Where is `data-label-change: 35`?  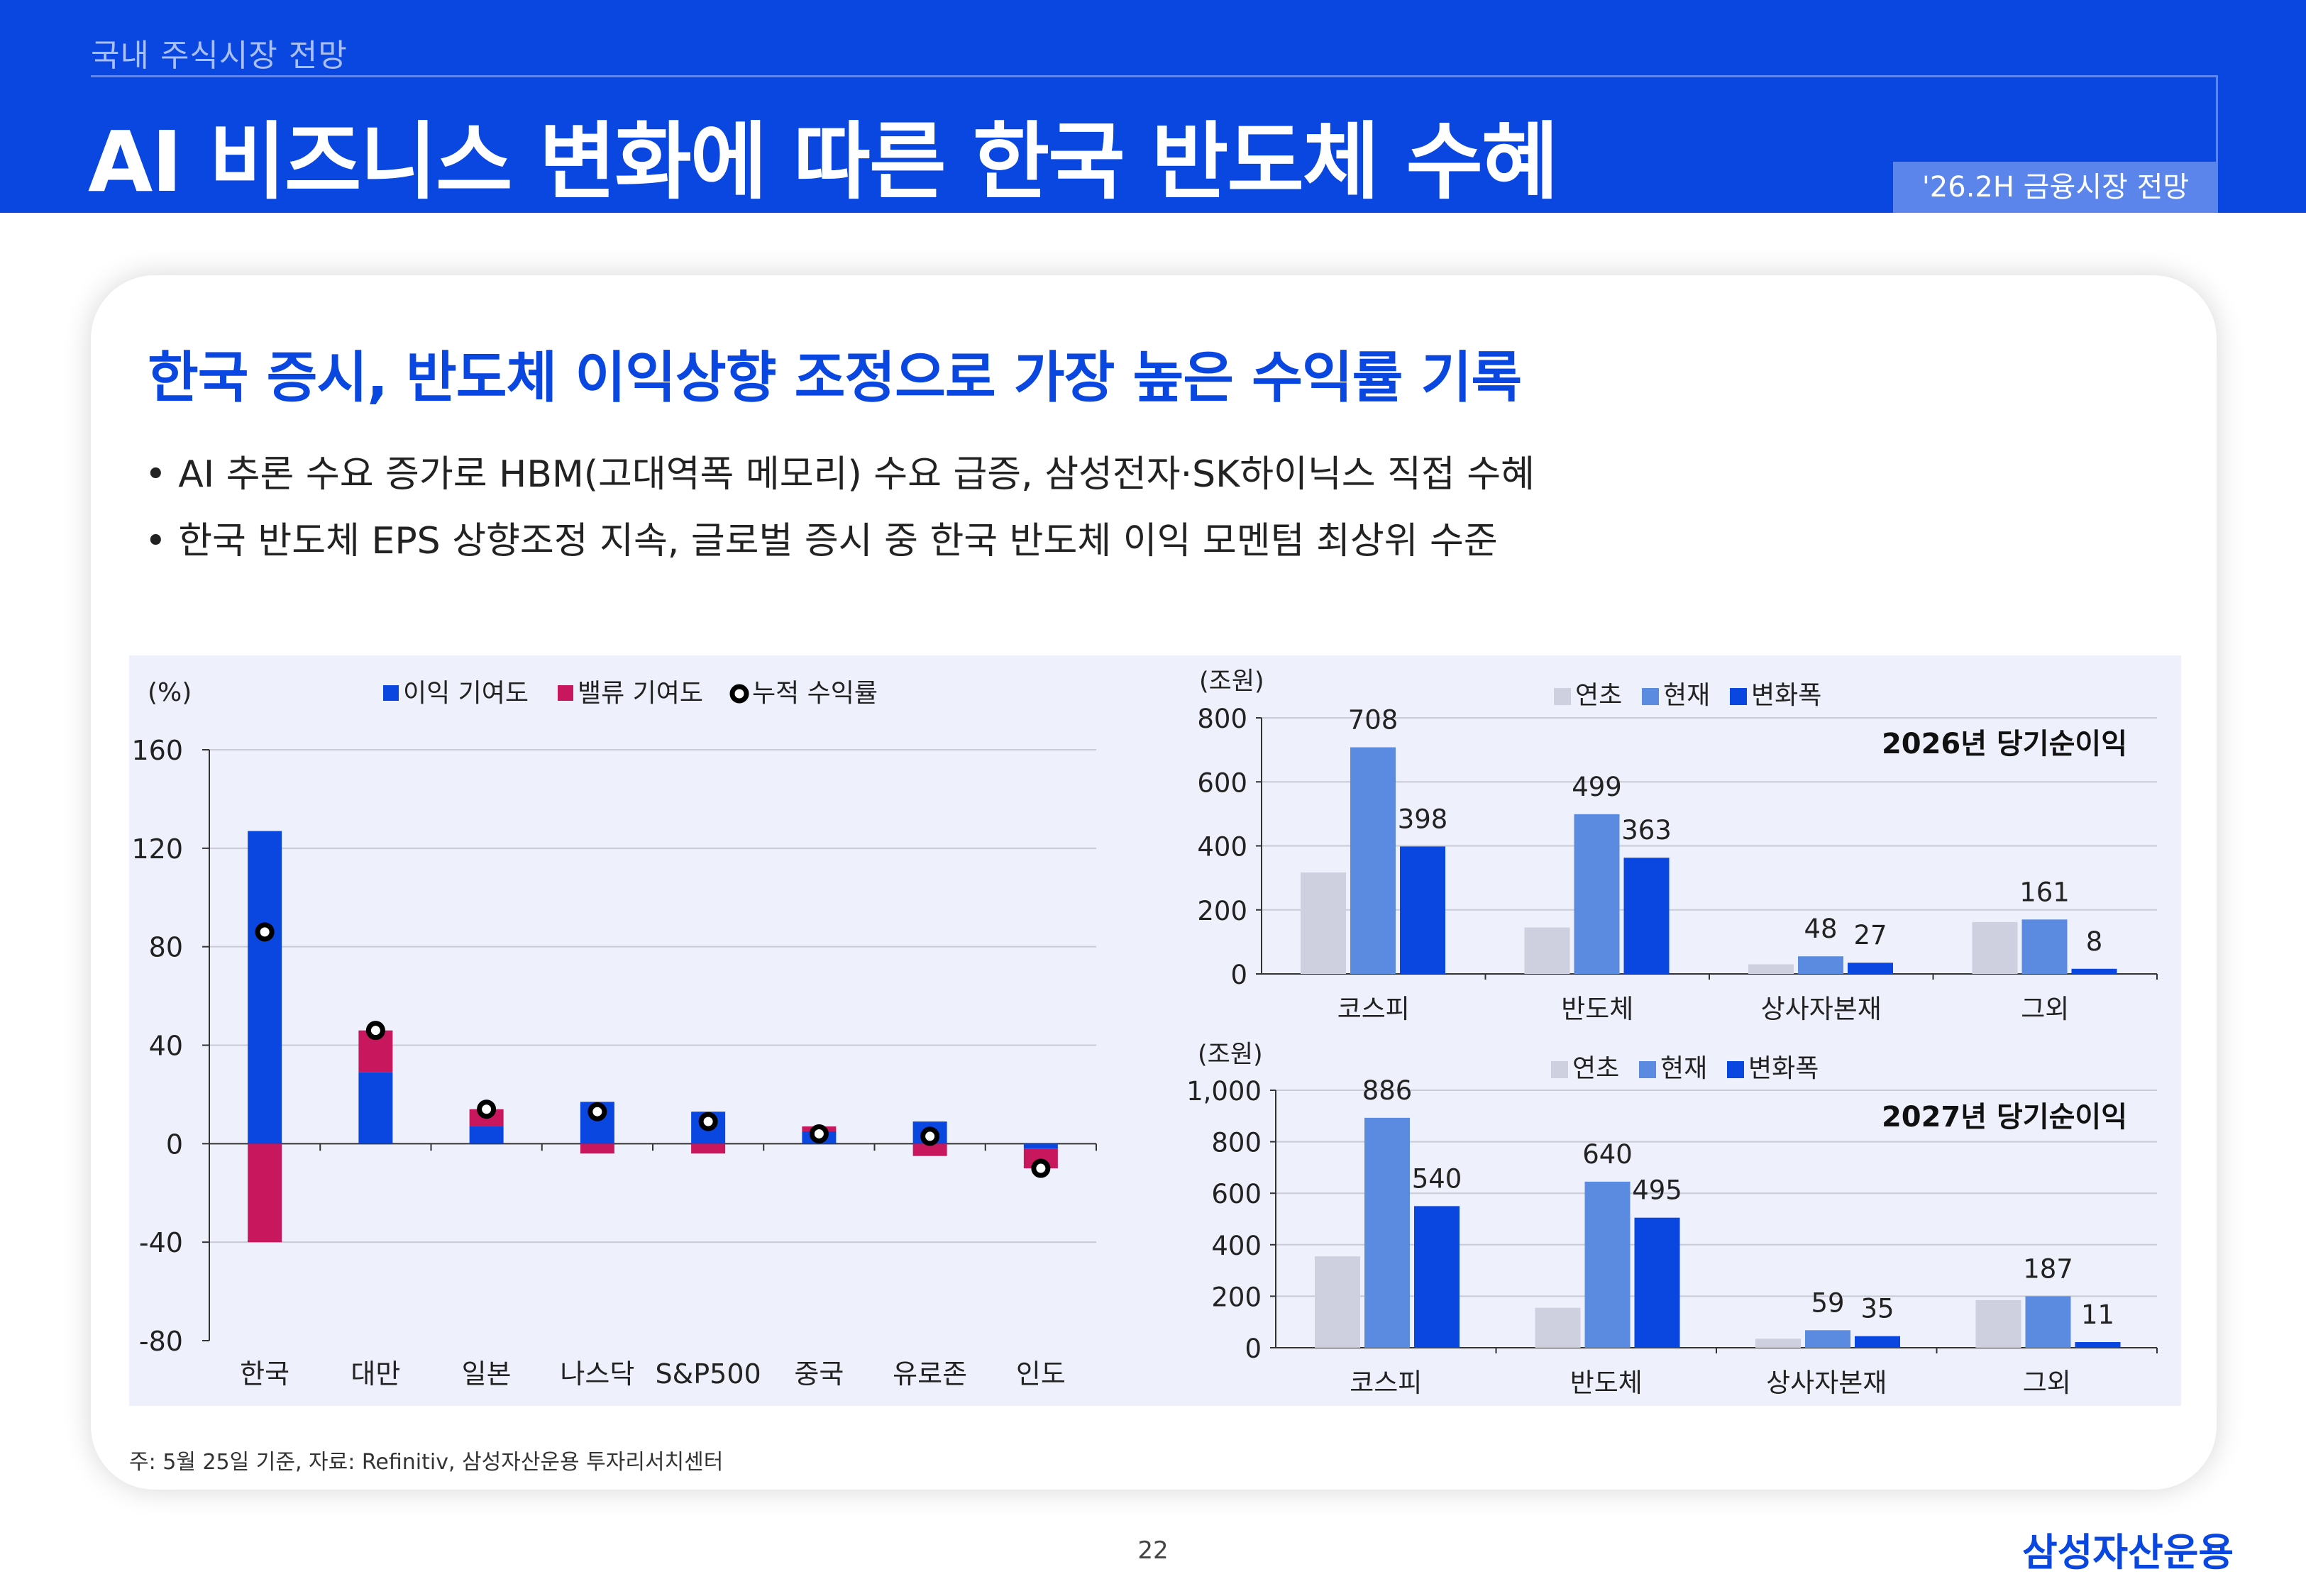
data-label-change: 35 is located at coordinates (1877, 1309).